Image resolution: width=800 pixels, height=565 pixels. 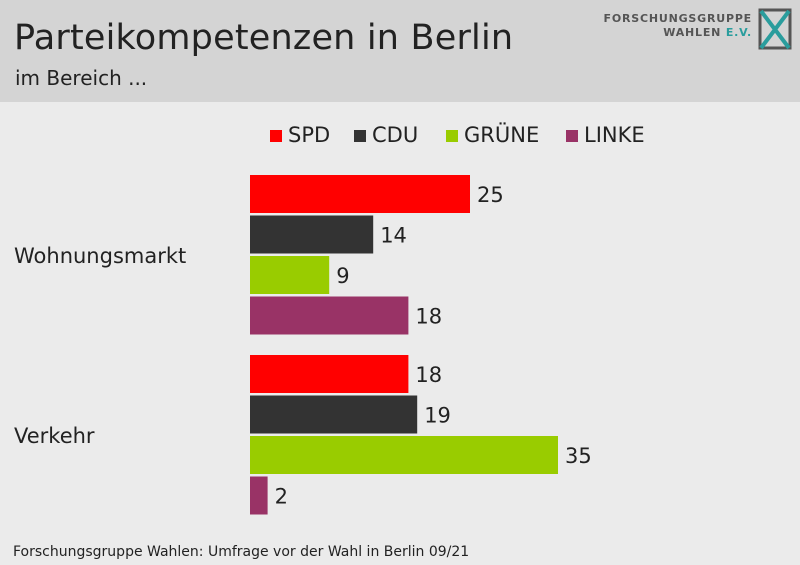 What do you see at coordinates (54, 436) in the screenshot?
I see `category-label: Verkehr` at bounding box center [54, 436].